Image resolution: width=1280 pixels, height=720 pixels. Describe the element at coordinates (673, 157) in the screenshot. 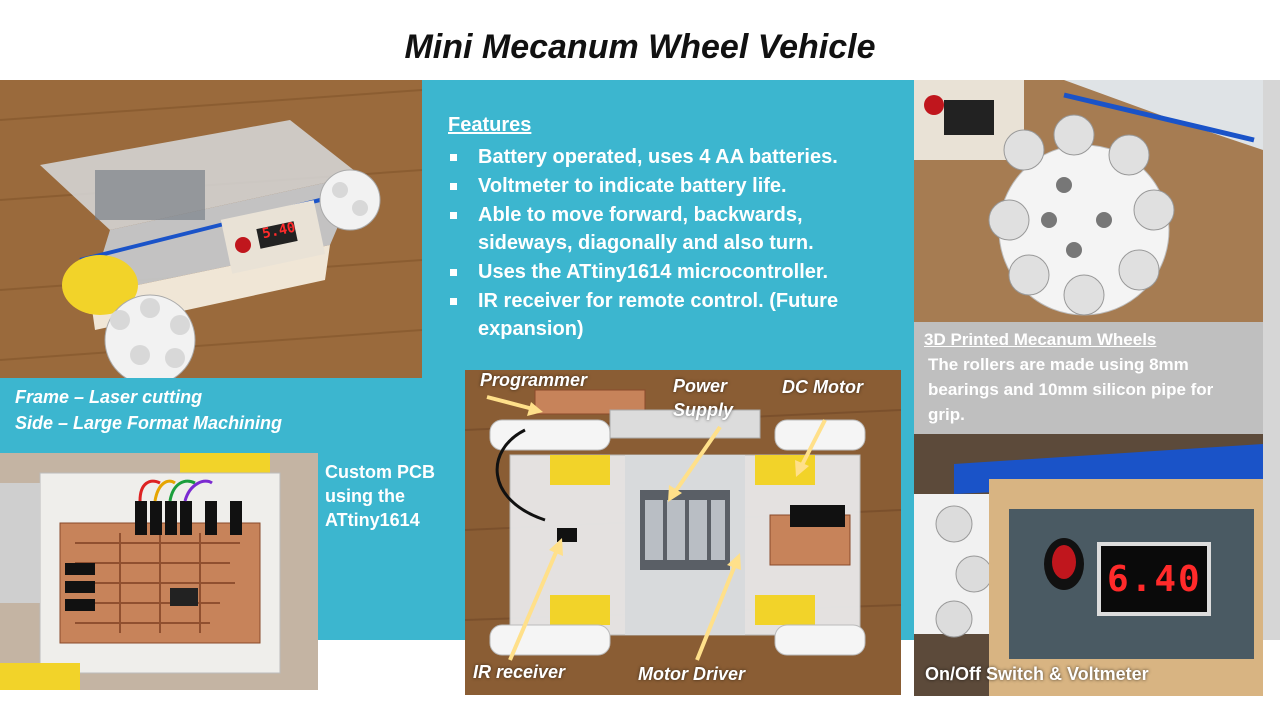

I see `feature-item: Battery operated, uses 4 AA batteries.` at that location.